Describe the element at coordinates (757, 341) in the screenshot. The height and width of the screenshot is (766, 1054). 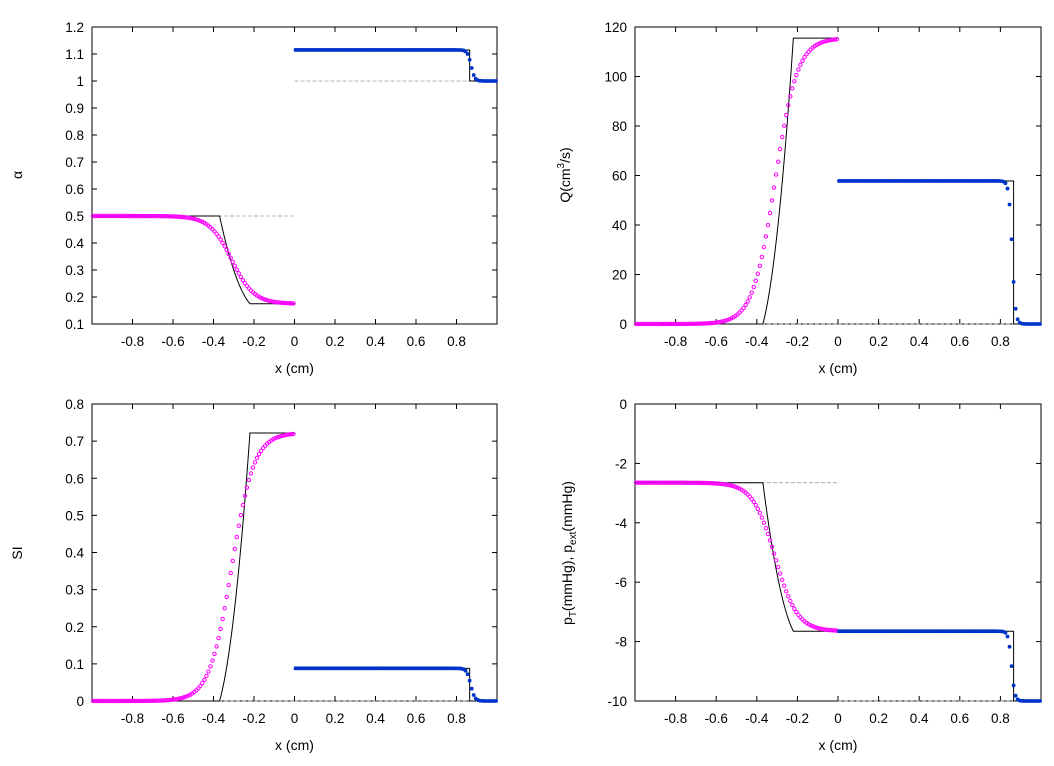
I see `x-tick-label: -0.4` at that location.